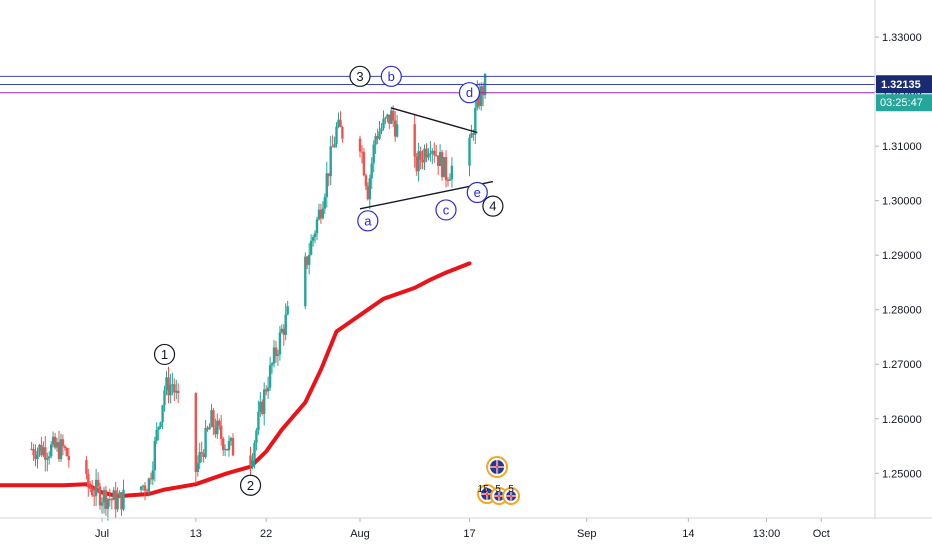 The height and width of the screenshot is (555, 932). Describe the element at coordinates (499, 480) in the screenshot. I see `event-badges: 15 5 5` at that location.